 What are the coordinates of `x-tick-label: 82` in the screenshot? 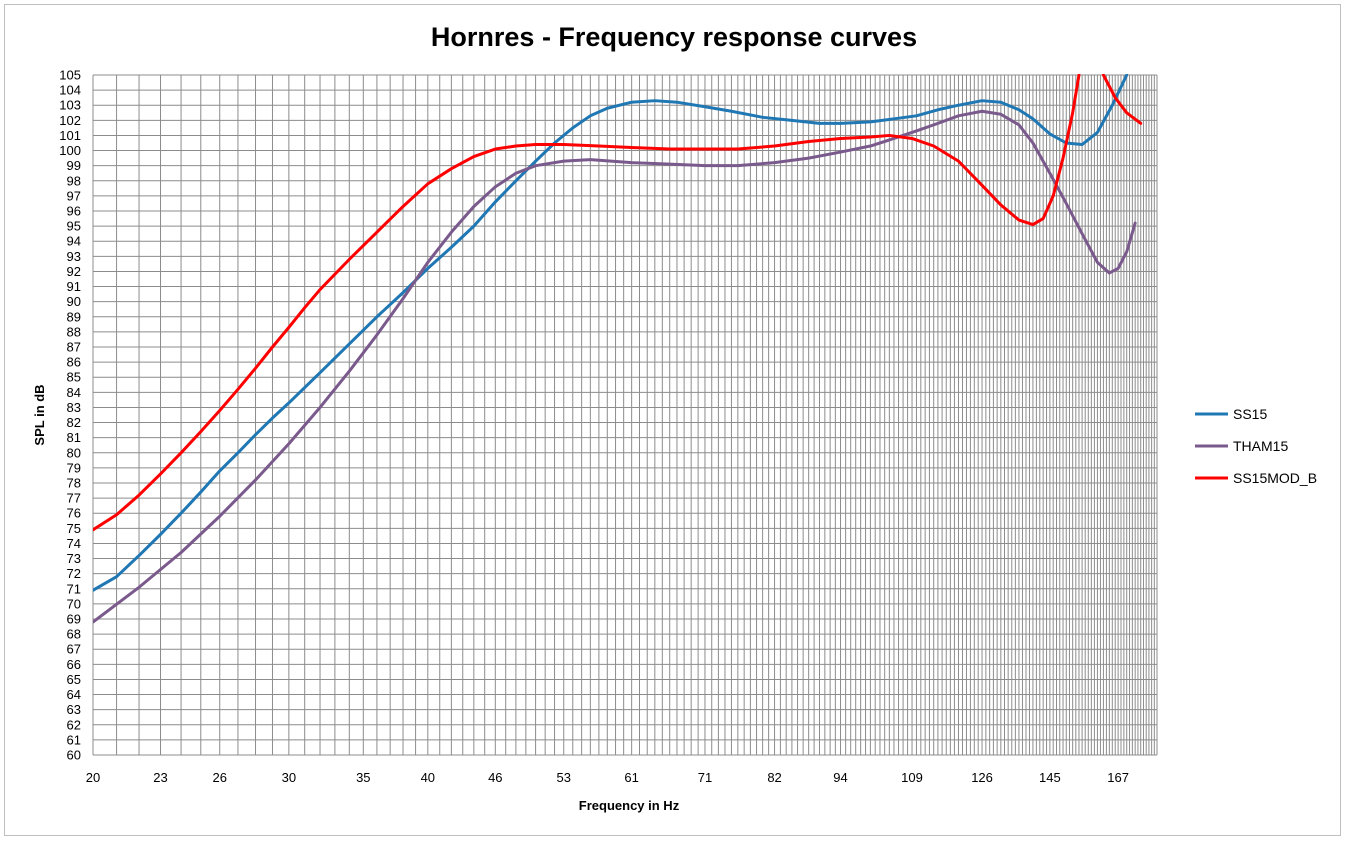 It's located at (774, 777).